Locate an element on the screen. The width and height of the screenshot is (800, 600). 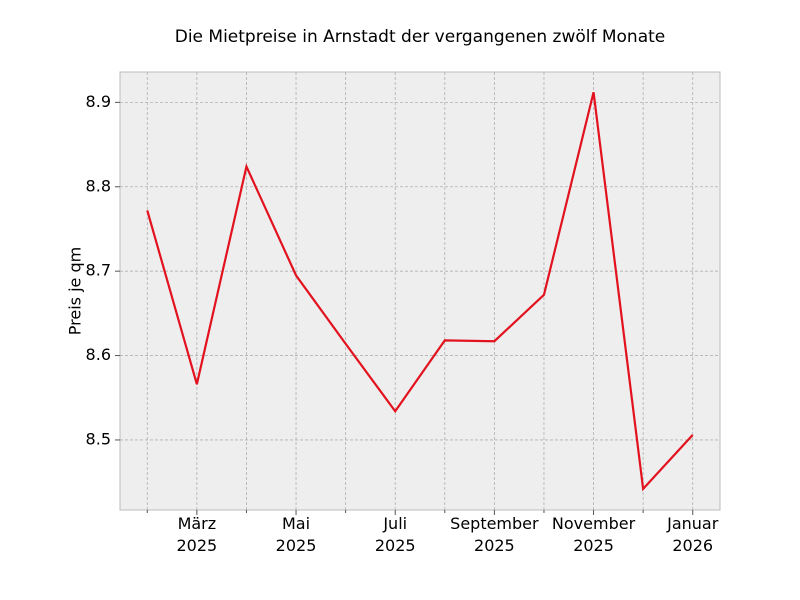
x-tick-label: Januar 2026 is located at coordinates (692, 534).